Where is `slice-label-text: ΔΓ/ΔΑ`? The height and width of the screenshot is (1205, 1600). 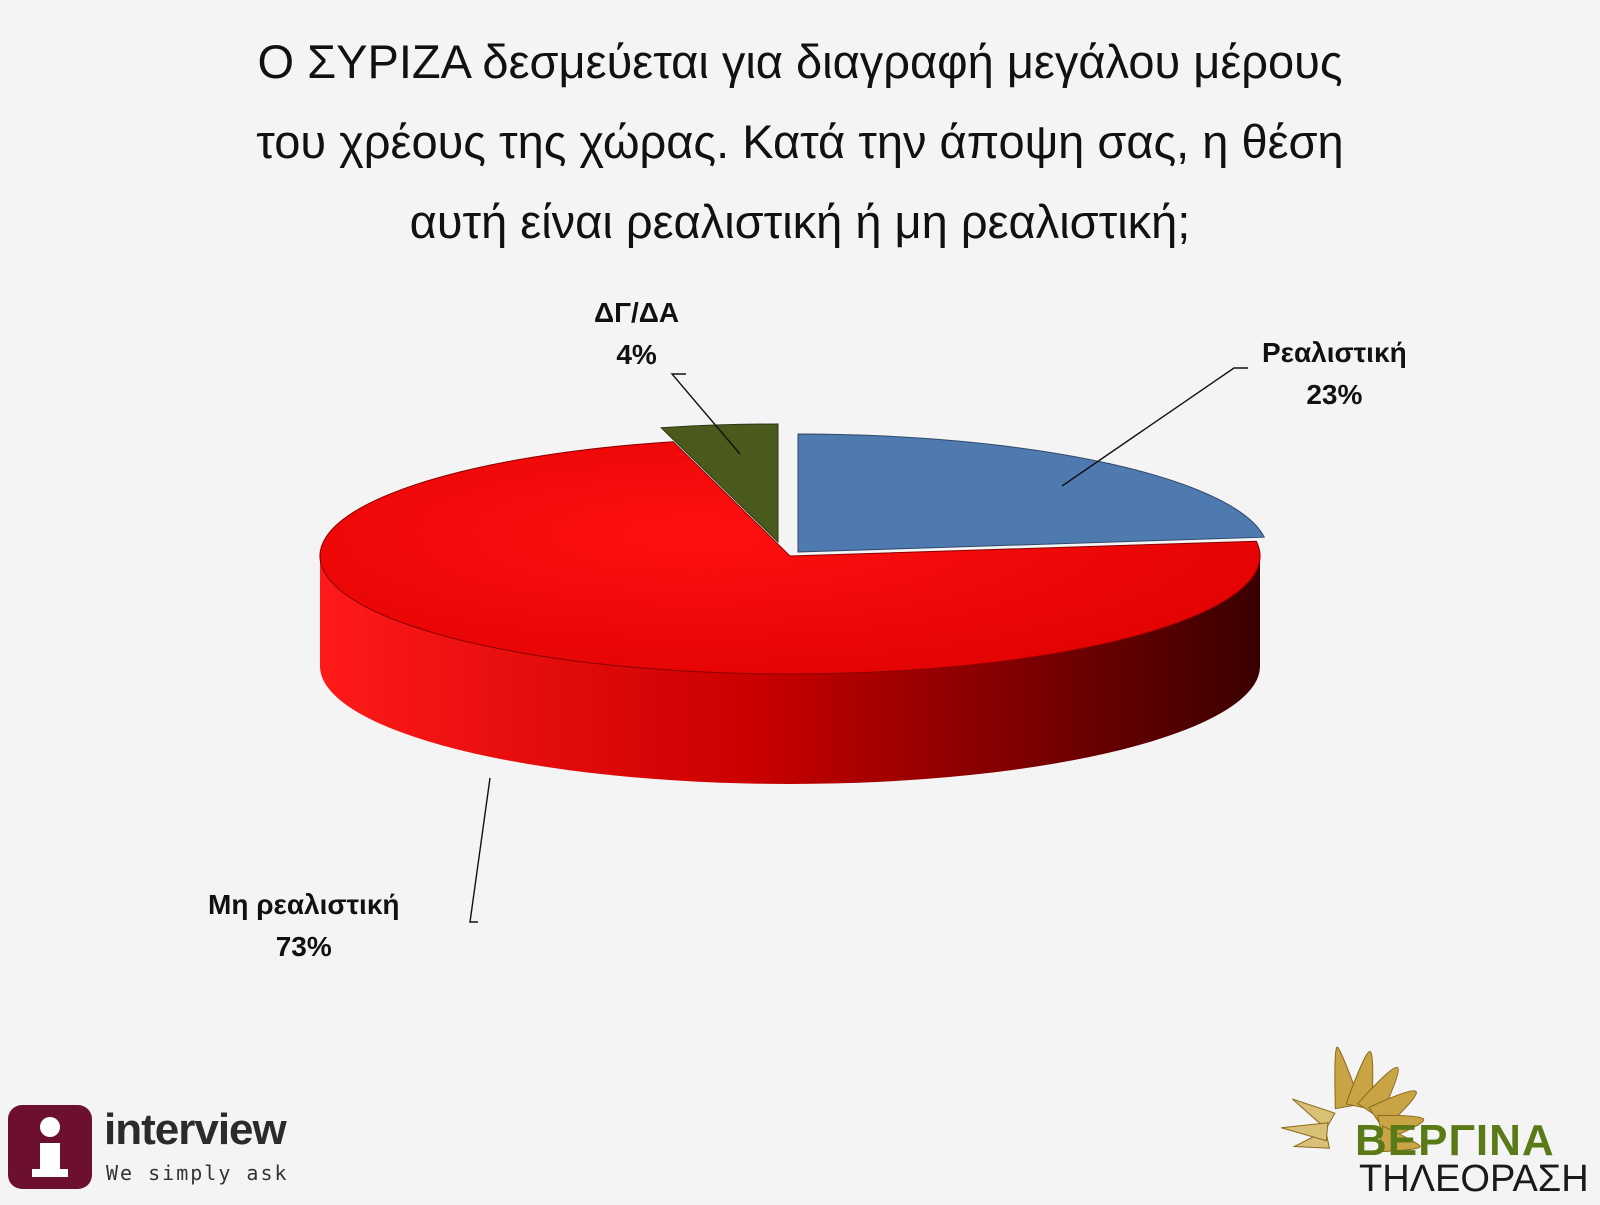
slice-label-text: ΔΓ/ΔΑ is located at coordinates (637, 312).